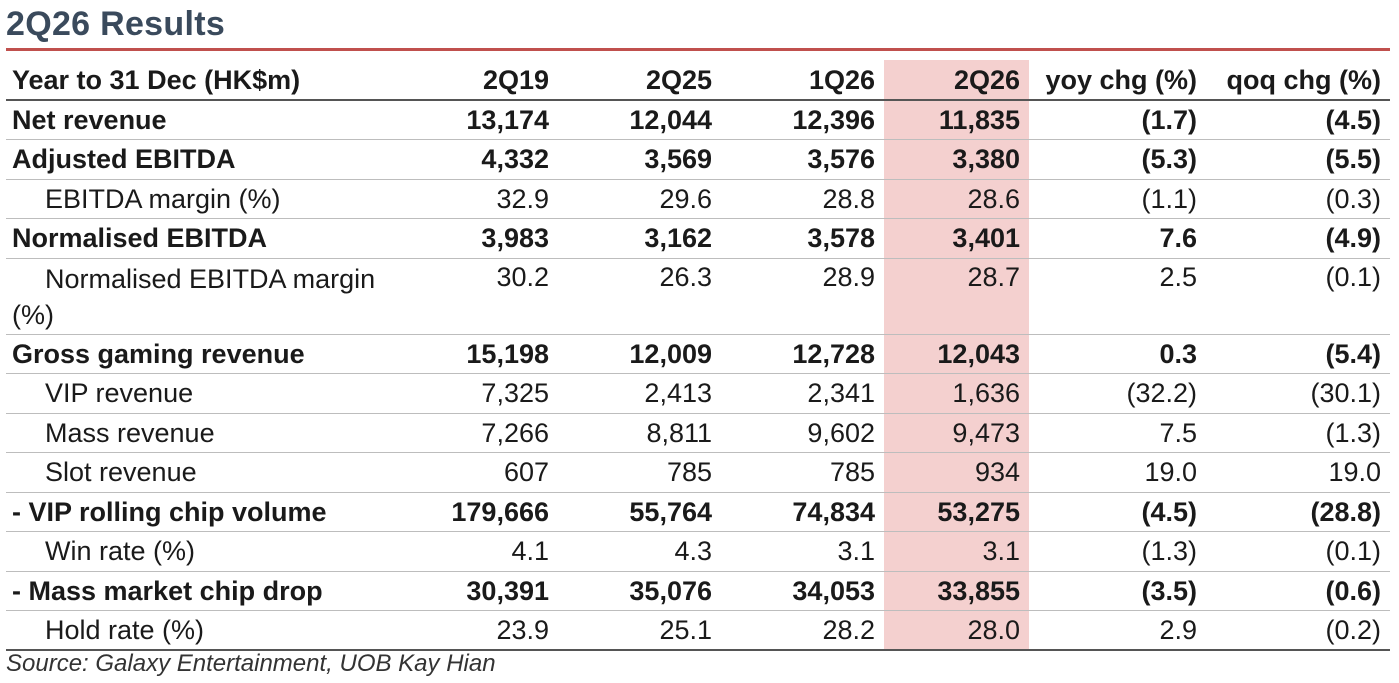 This screenshot has height=683, width=1399. I want to click on cell-1q26: 2,341, so click(841, 393).